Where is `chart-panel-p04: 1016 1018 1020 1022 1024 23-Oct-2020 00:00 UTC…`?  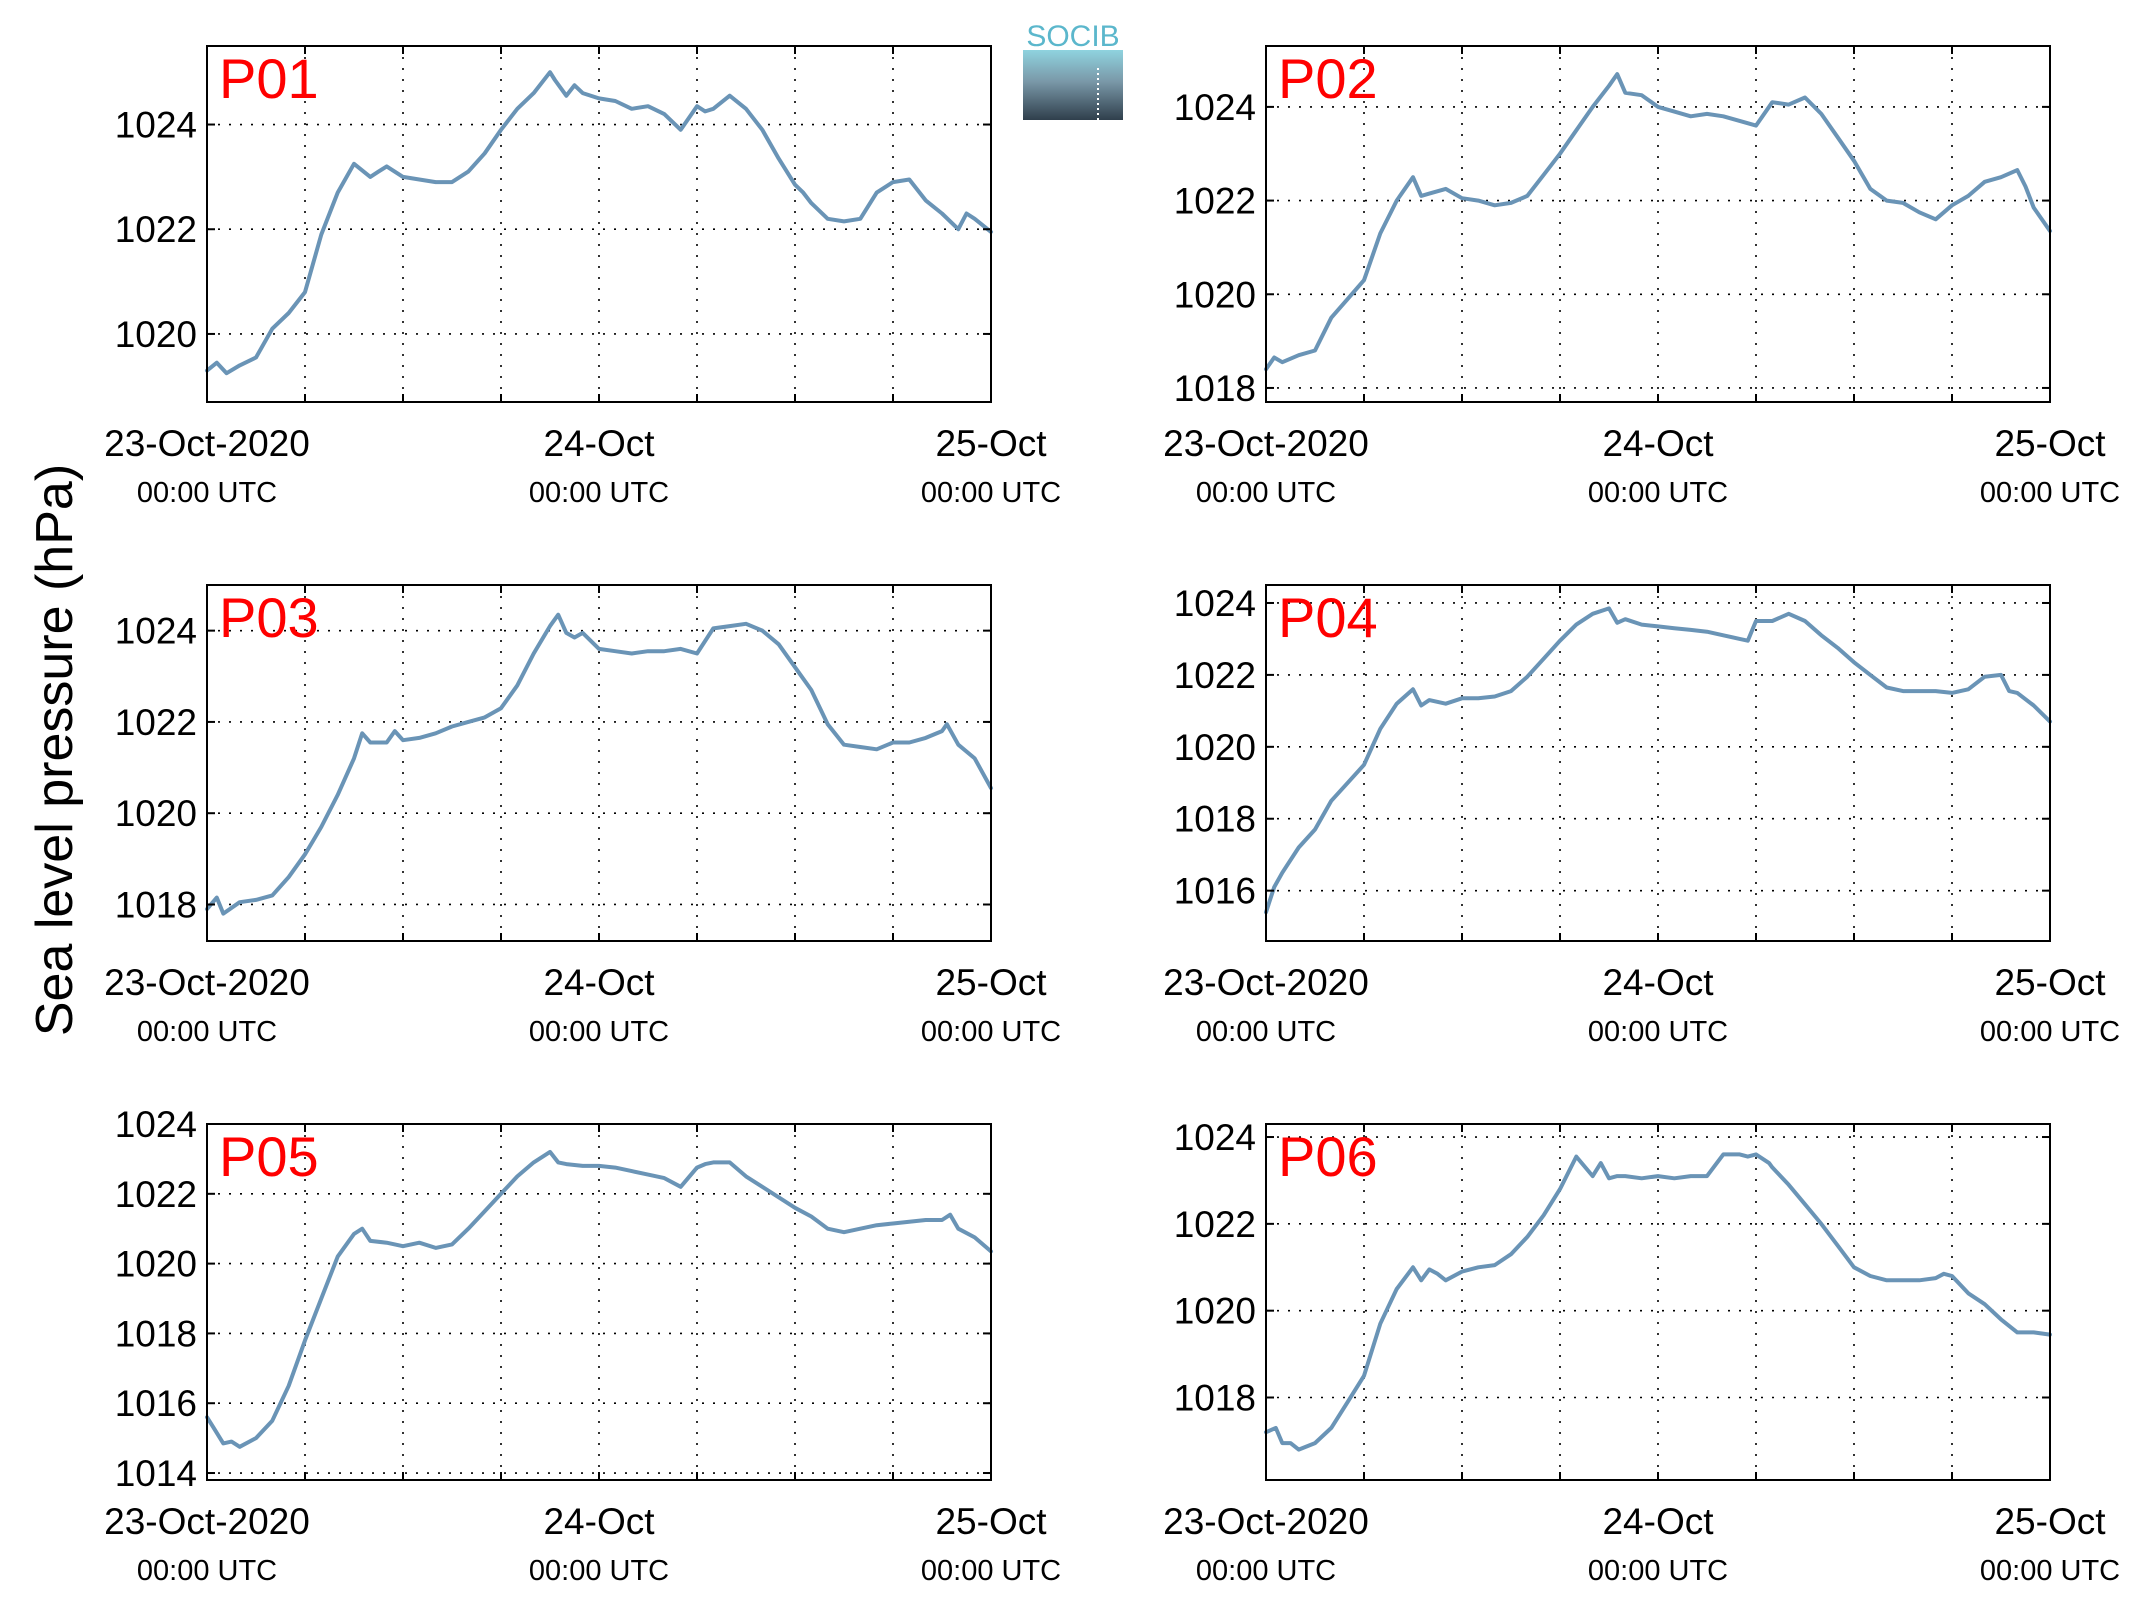 chart-panel-p04: 1016 1018 1020 1022 1024 23-Oct-2020 00:00 UTC… is located at coordinates (1641, 815).